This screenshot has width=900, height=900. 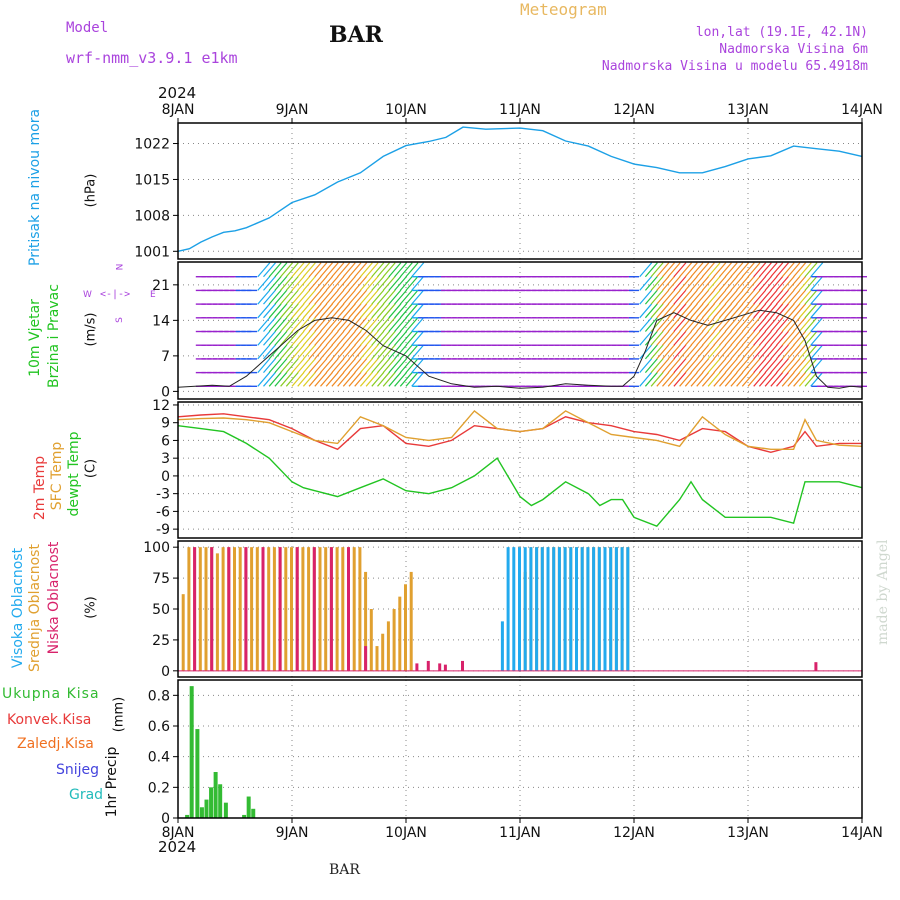 I want to click on y-tick-label: 25, so click(x=161, y=641).